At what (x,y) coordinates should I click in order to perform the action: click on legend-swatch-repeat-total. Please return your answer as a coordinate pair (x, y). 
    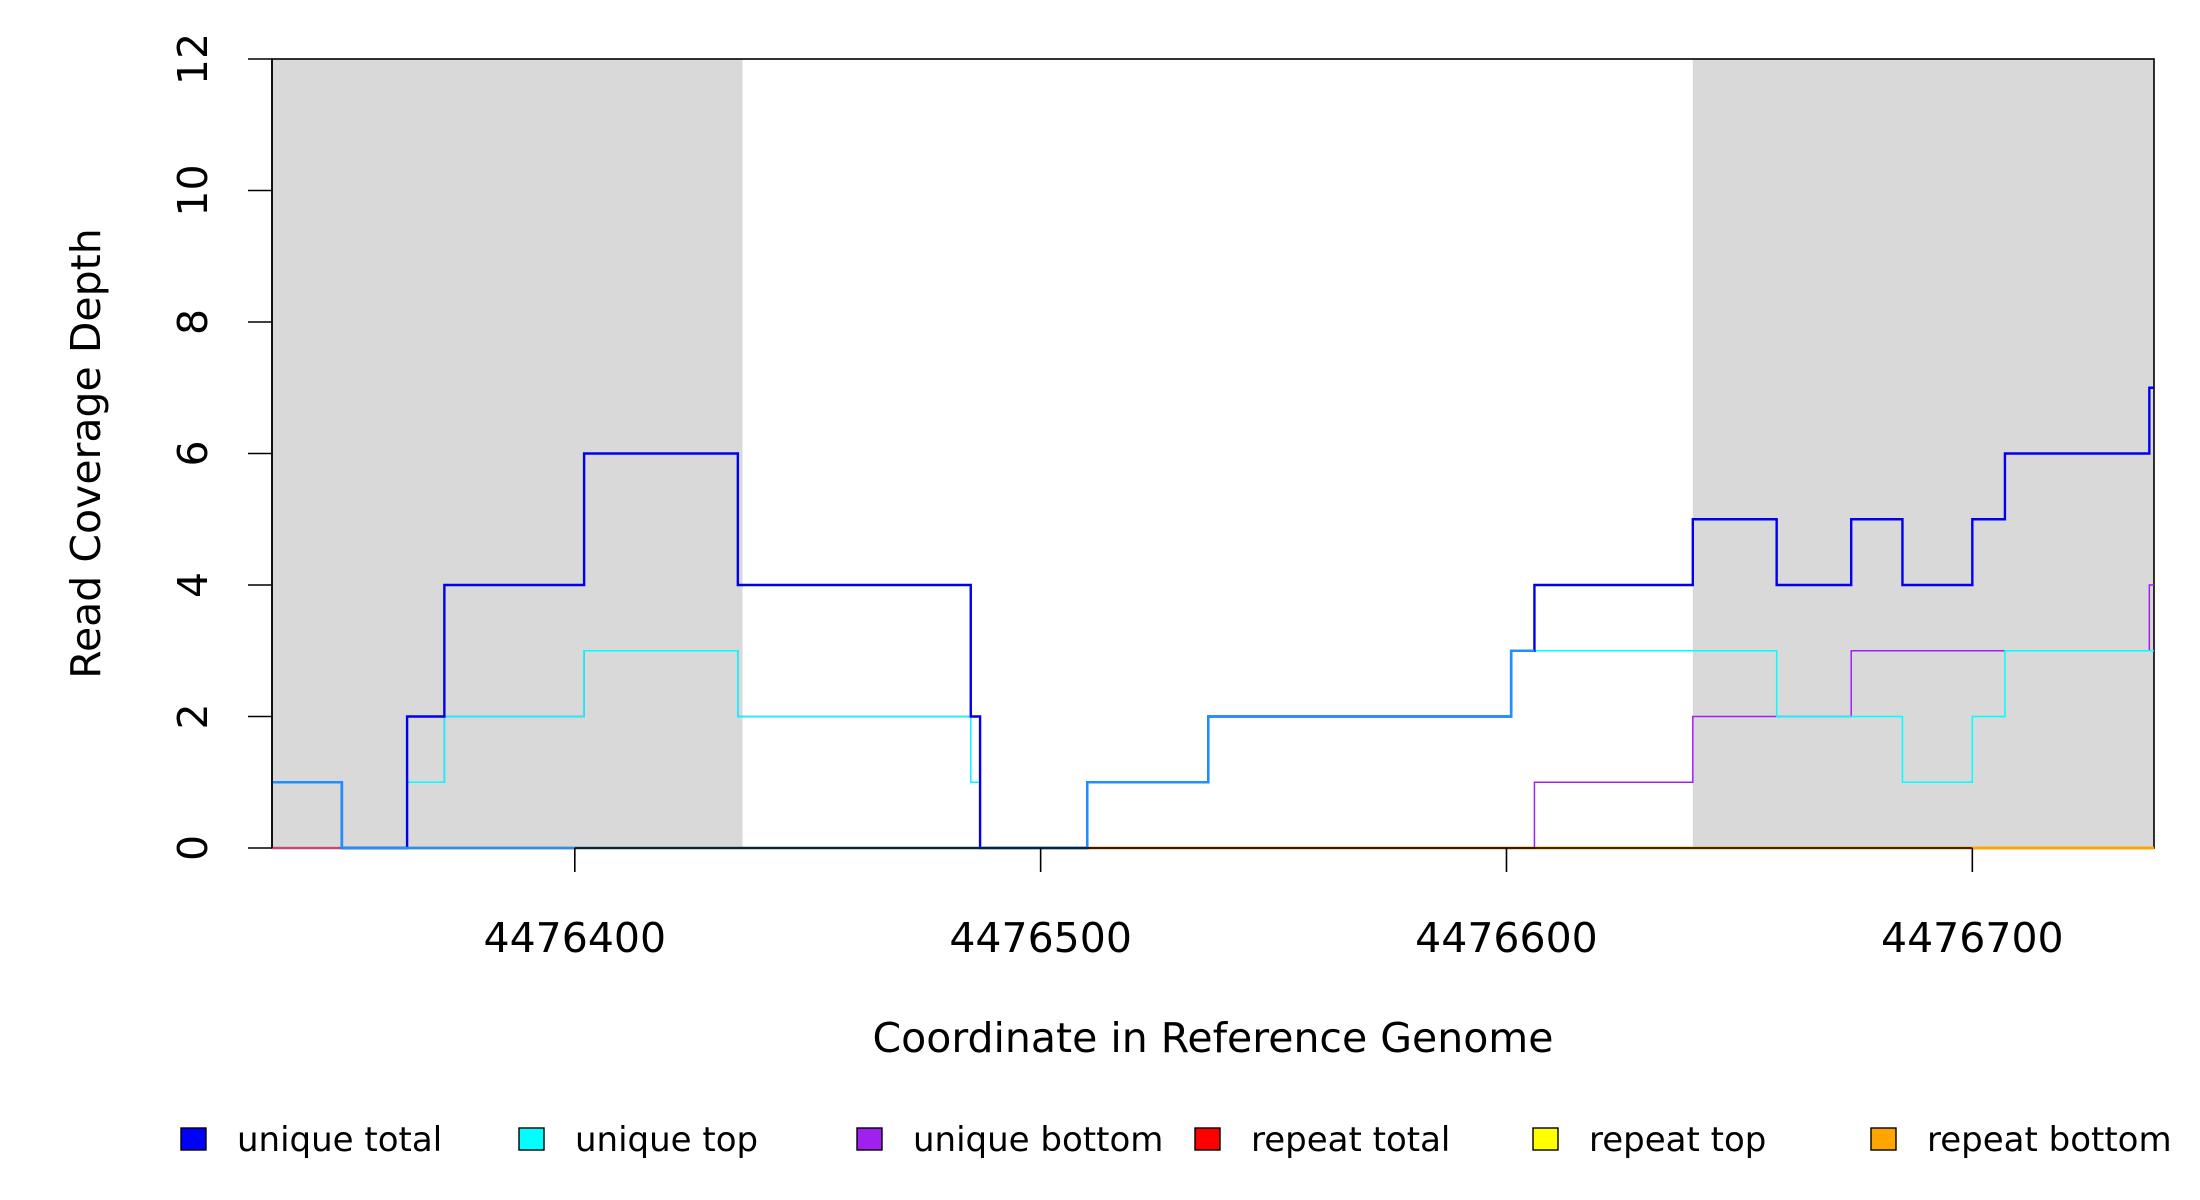
    Looking at the image, I should click on (1207, 1139).